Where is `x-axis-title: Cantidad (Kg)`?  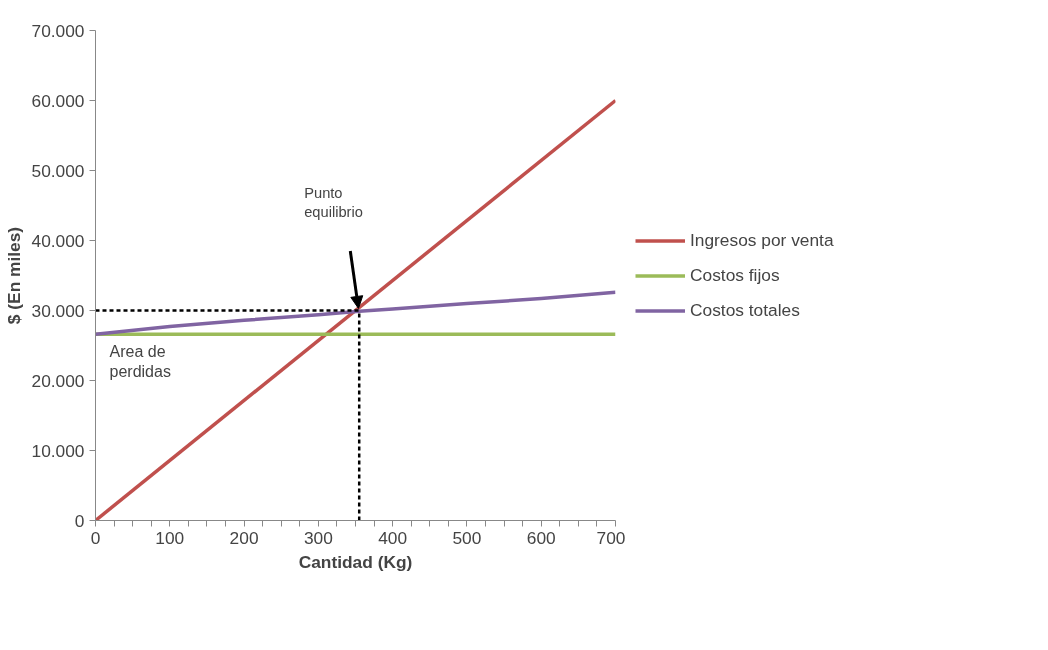
x-axis-title: Cantidad (Kg) is located at coordinates (355, 561).